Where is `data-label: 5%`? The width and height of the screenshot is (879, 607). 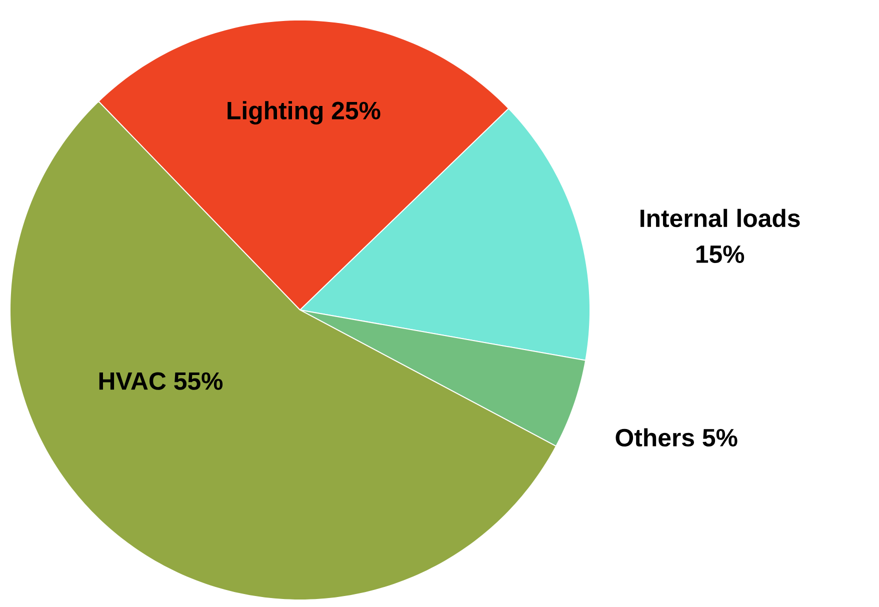 data-label: 5% is located at coordinates (720, 437).